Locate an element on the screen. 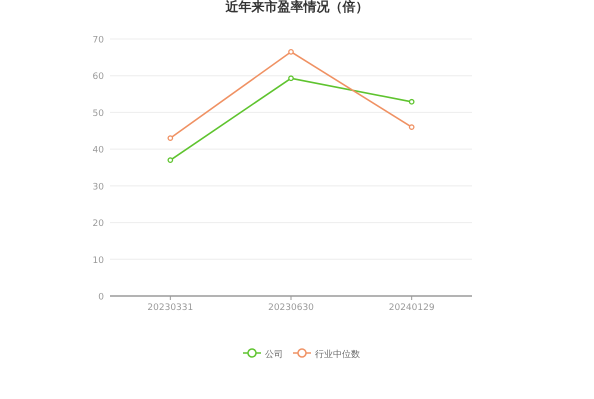 This screenshot has width=594, height=399. y-tick-label: 10 is located at coordinates (98, 261).